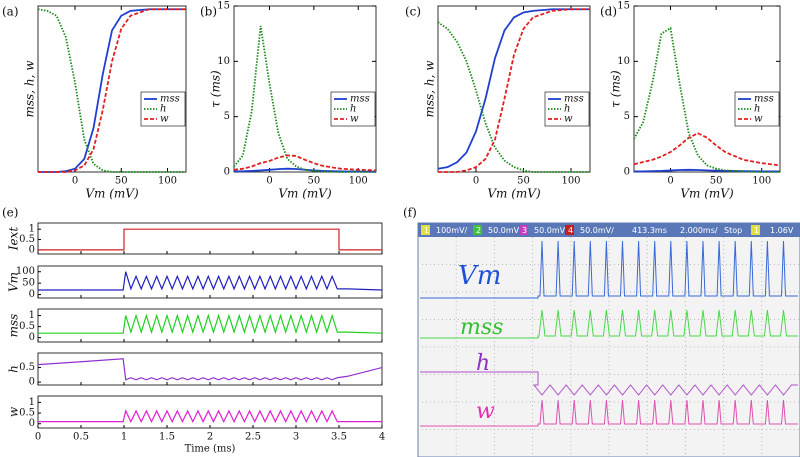 Image resolution: width=800 pixels, height=457 pixels. What do you see at coordinates (757, 109) in the screenshot?
I see `legend-box` at bounding box center [757, 109].